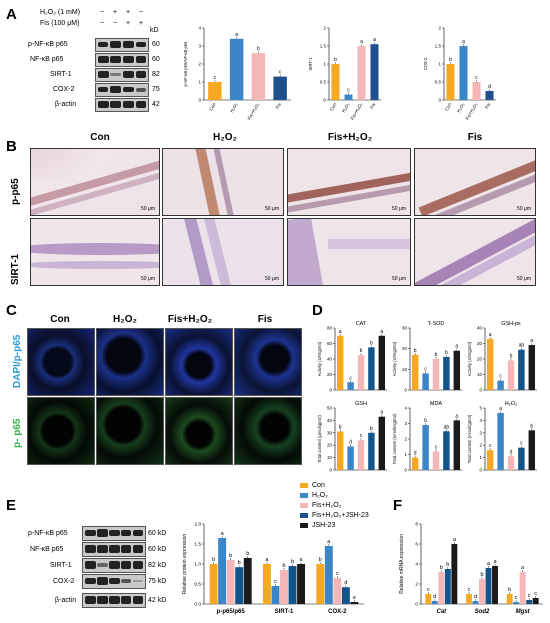 This screenshot has width=550, height=623. I want to click on kd-value: 75, so click(156, 89).